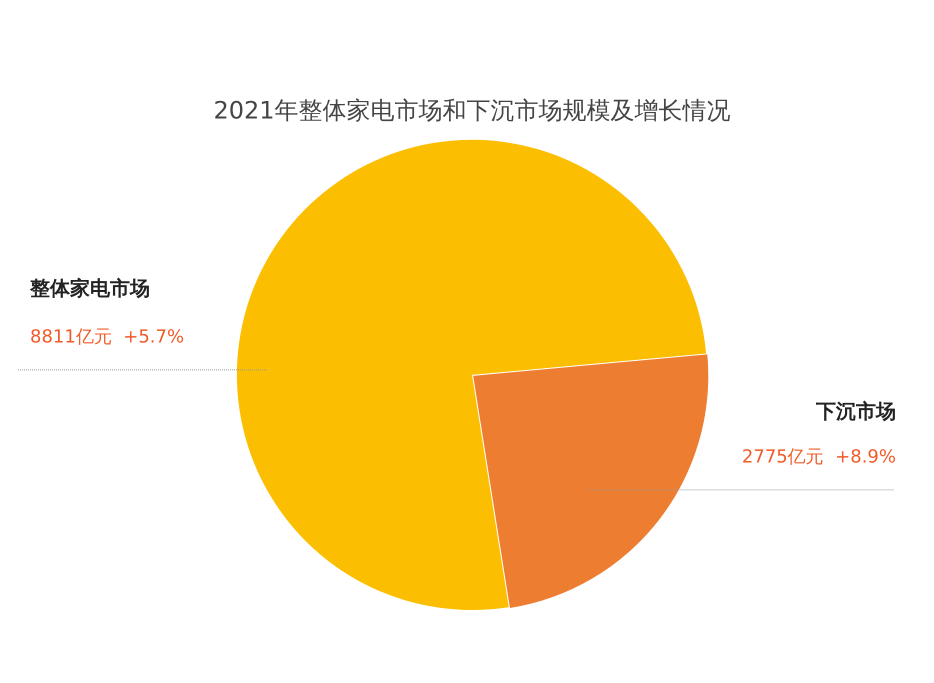  I want to click on slice-label: 下沉市场, so click(855, 411).